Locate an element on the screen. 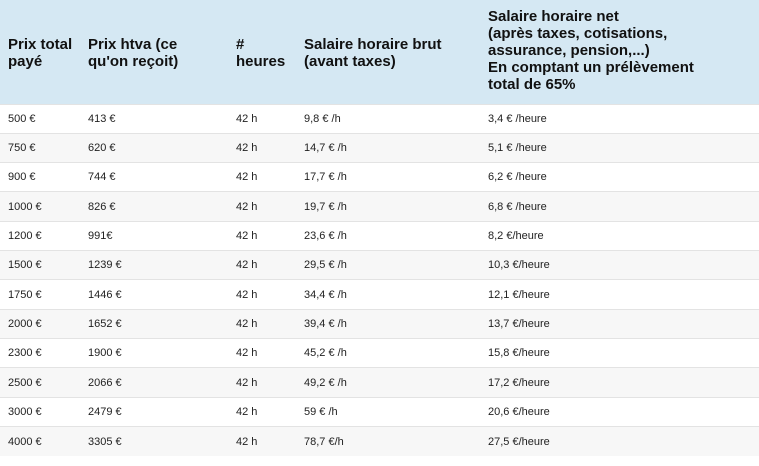 The width and height of the screenshot is (759, 466). cell-net-hourly: 27,5 €/heure is located at coordinates (623, 441).